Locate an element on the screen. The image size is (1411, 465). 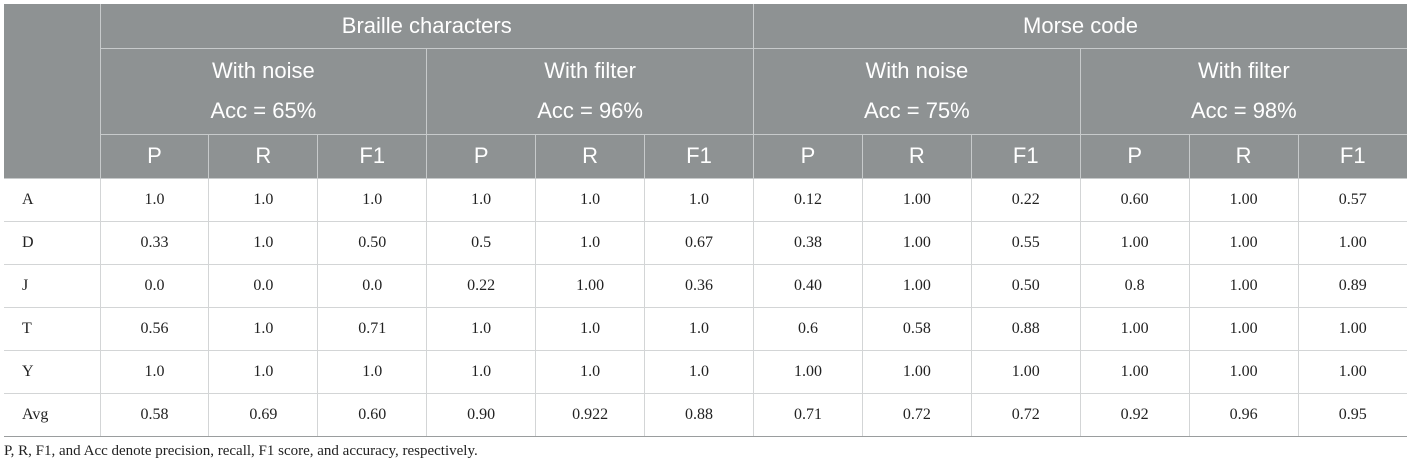
subgroup-accuracy: Acc = 96% is located at coordinates (590, 110).